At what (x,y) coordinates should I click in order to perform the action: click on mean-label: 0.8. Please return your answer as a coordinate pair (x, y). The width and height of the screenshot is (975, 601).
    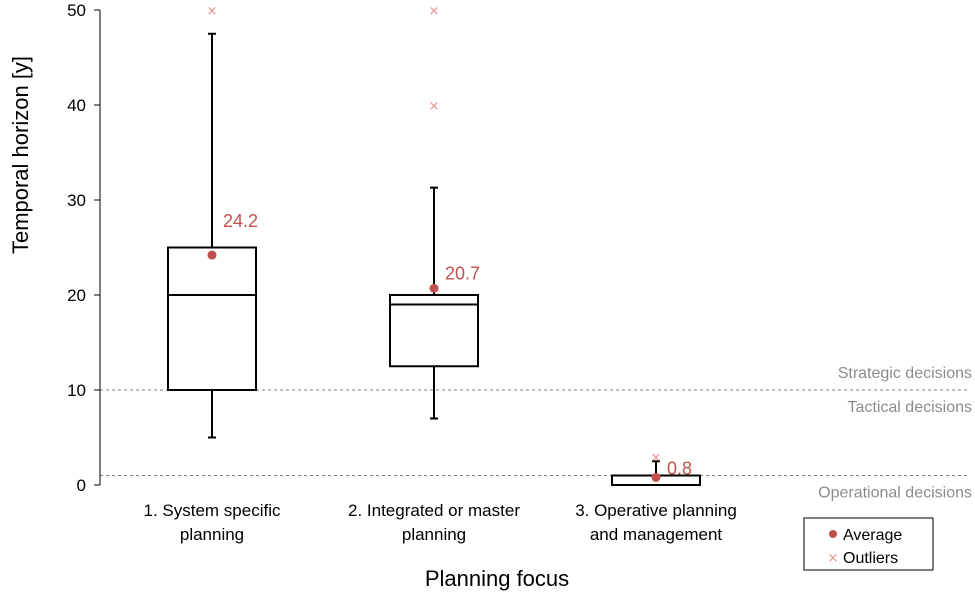
    Looking at the image, I should click on (679, 468).